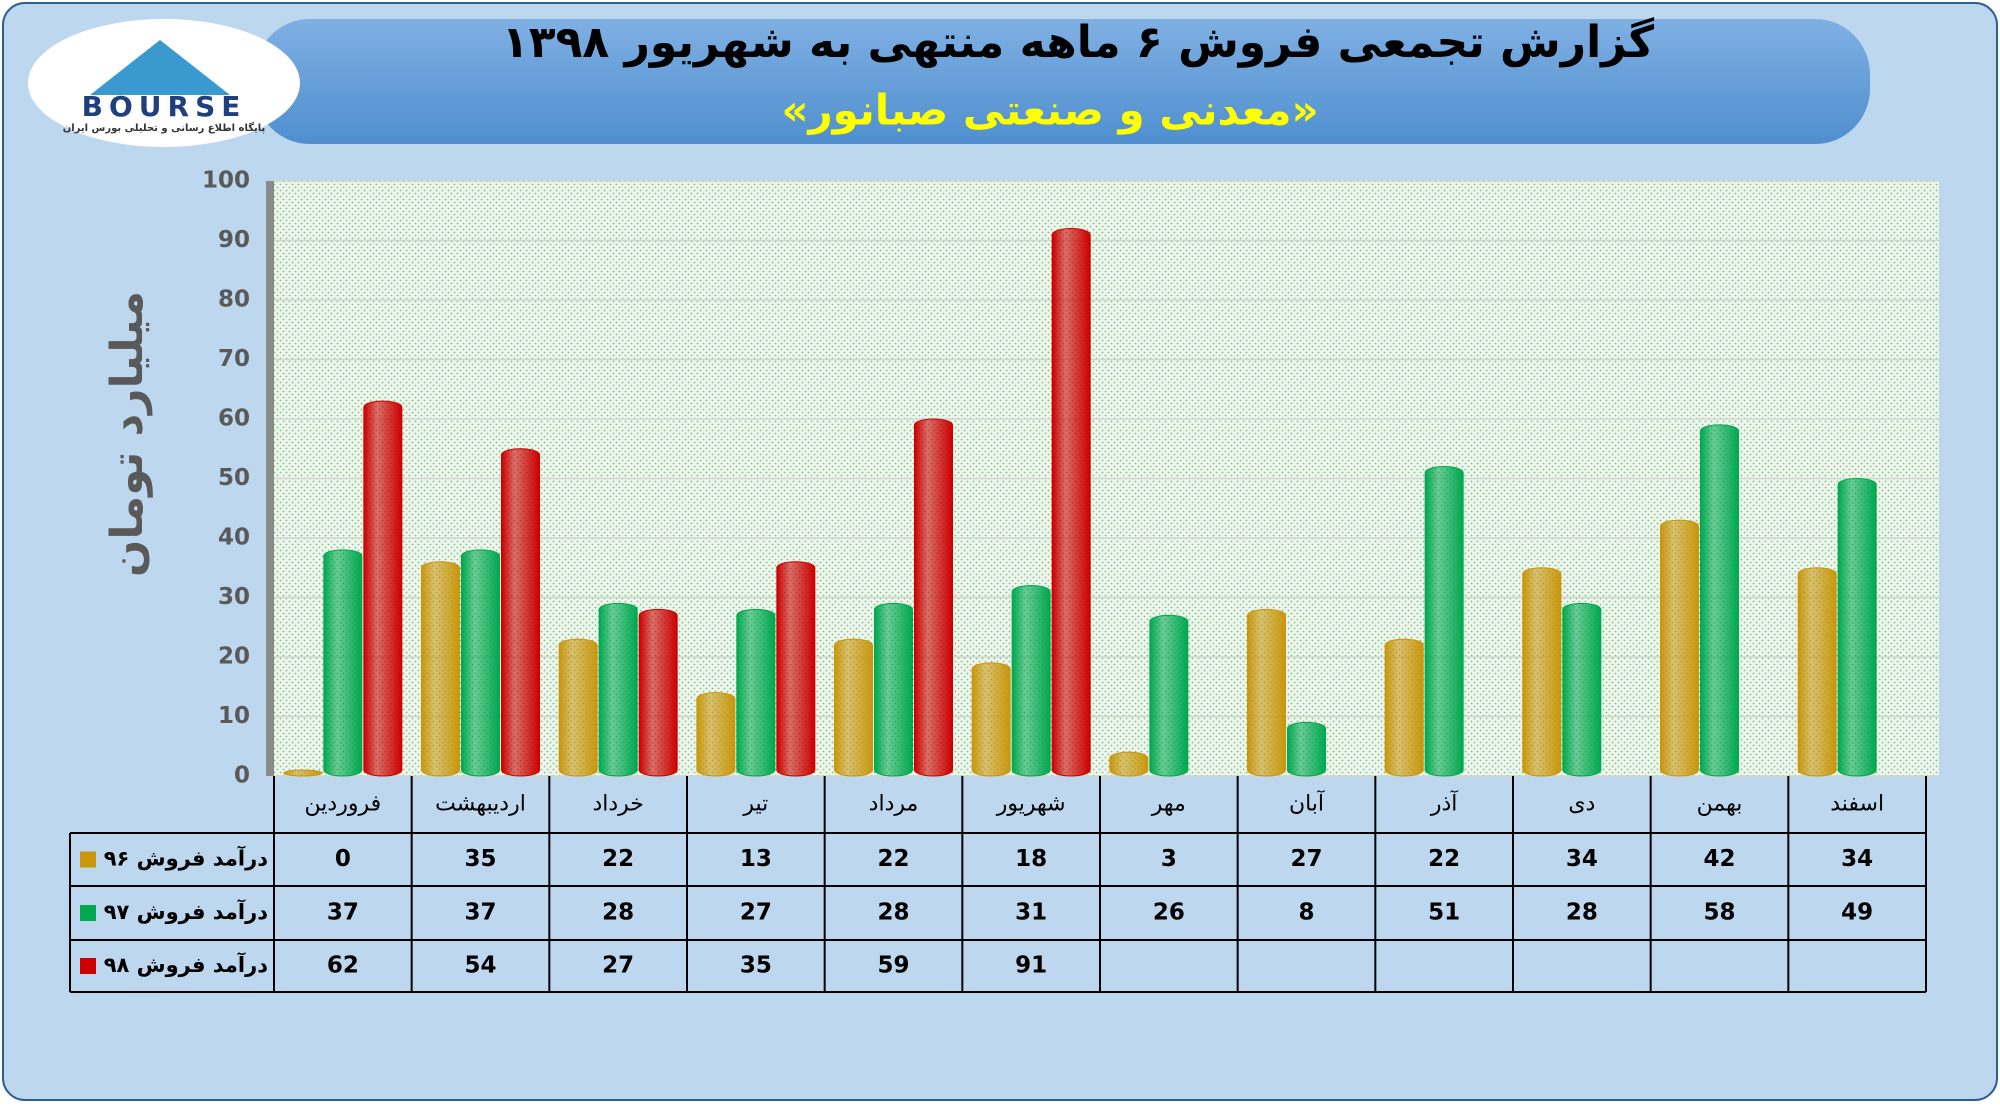 The width and height of the screenshot is (2000, 1107). Describe the element at coordinates (1168, 804) in the screenshot. I see `x-tick-label: مهر` at that location.